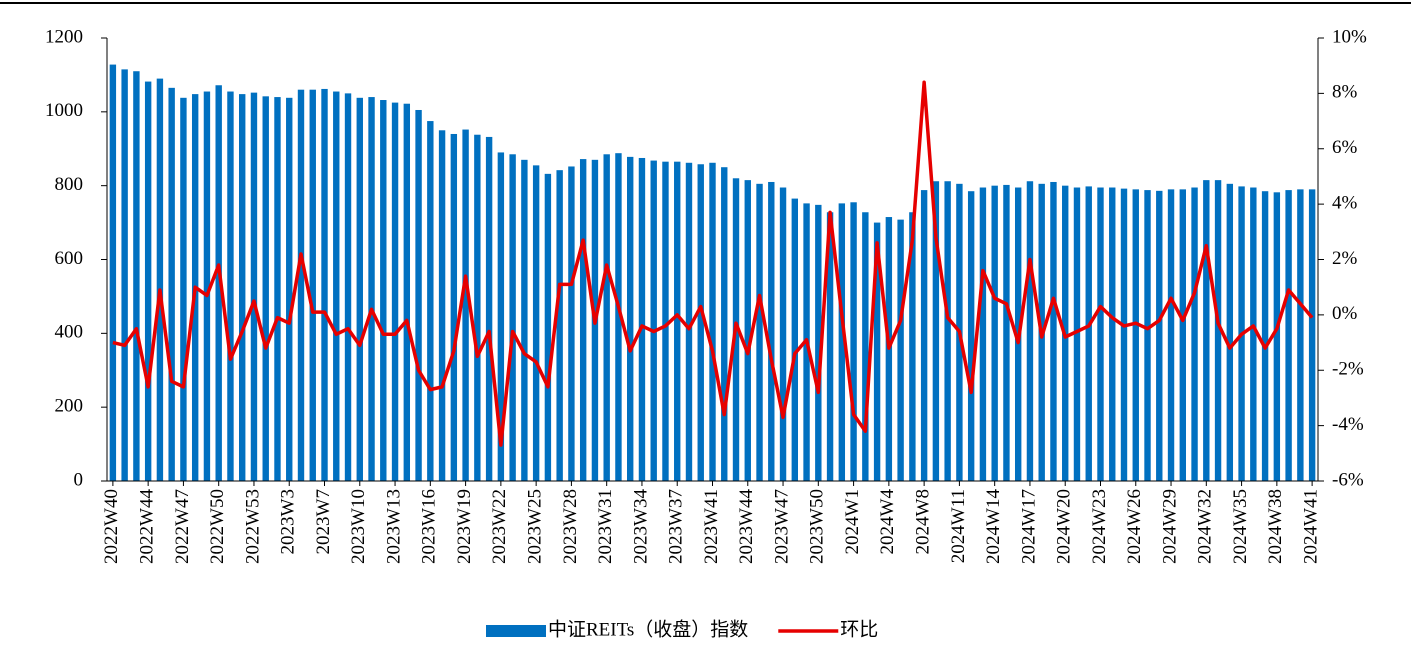 This screenshot has height=670, width=1411. What do you see at coordinates (711, 526) in the screenshot?
I see `x-tick-label: 2023W41` at bounding box center [711, 526].